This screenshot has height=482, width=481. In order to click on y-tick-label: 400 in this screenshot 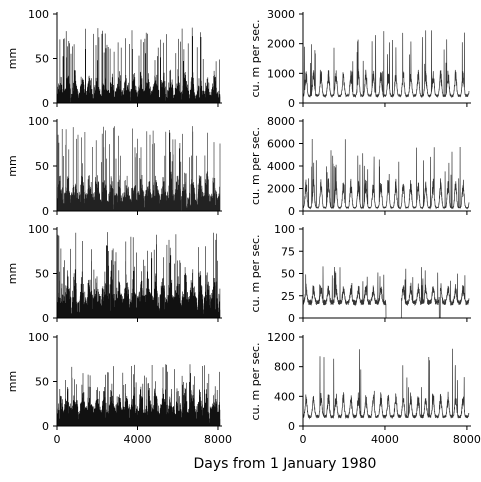, I will do `click(284, 396)`.